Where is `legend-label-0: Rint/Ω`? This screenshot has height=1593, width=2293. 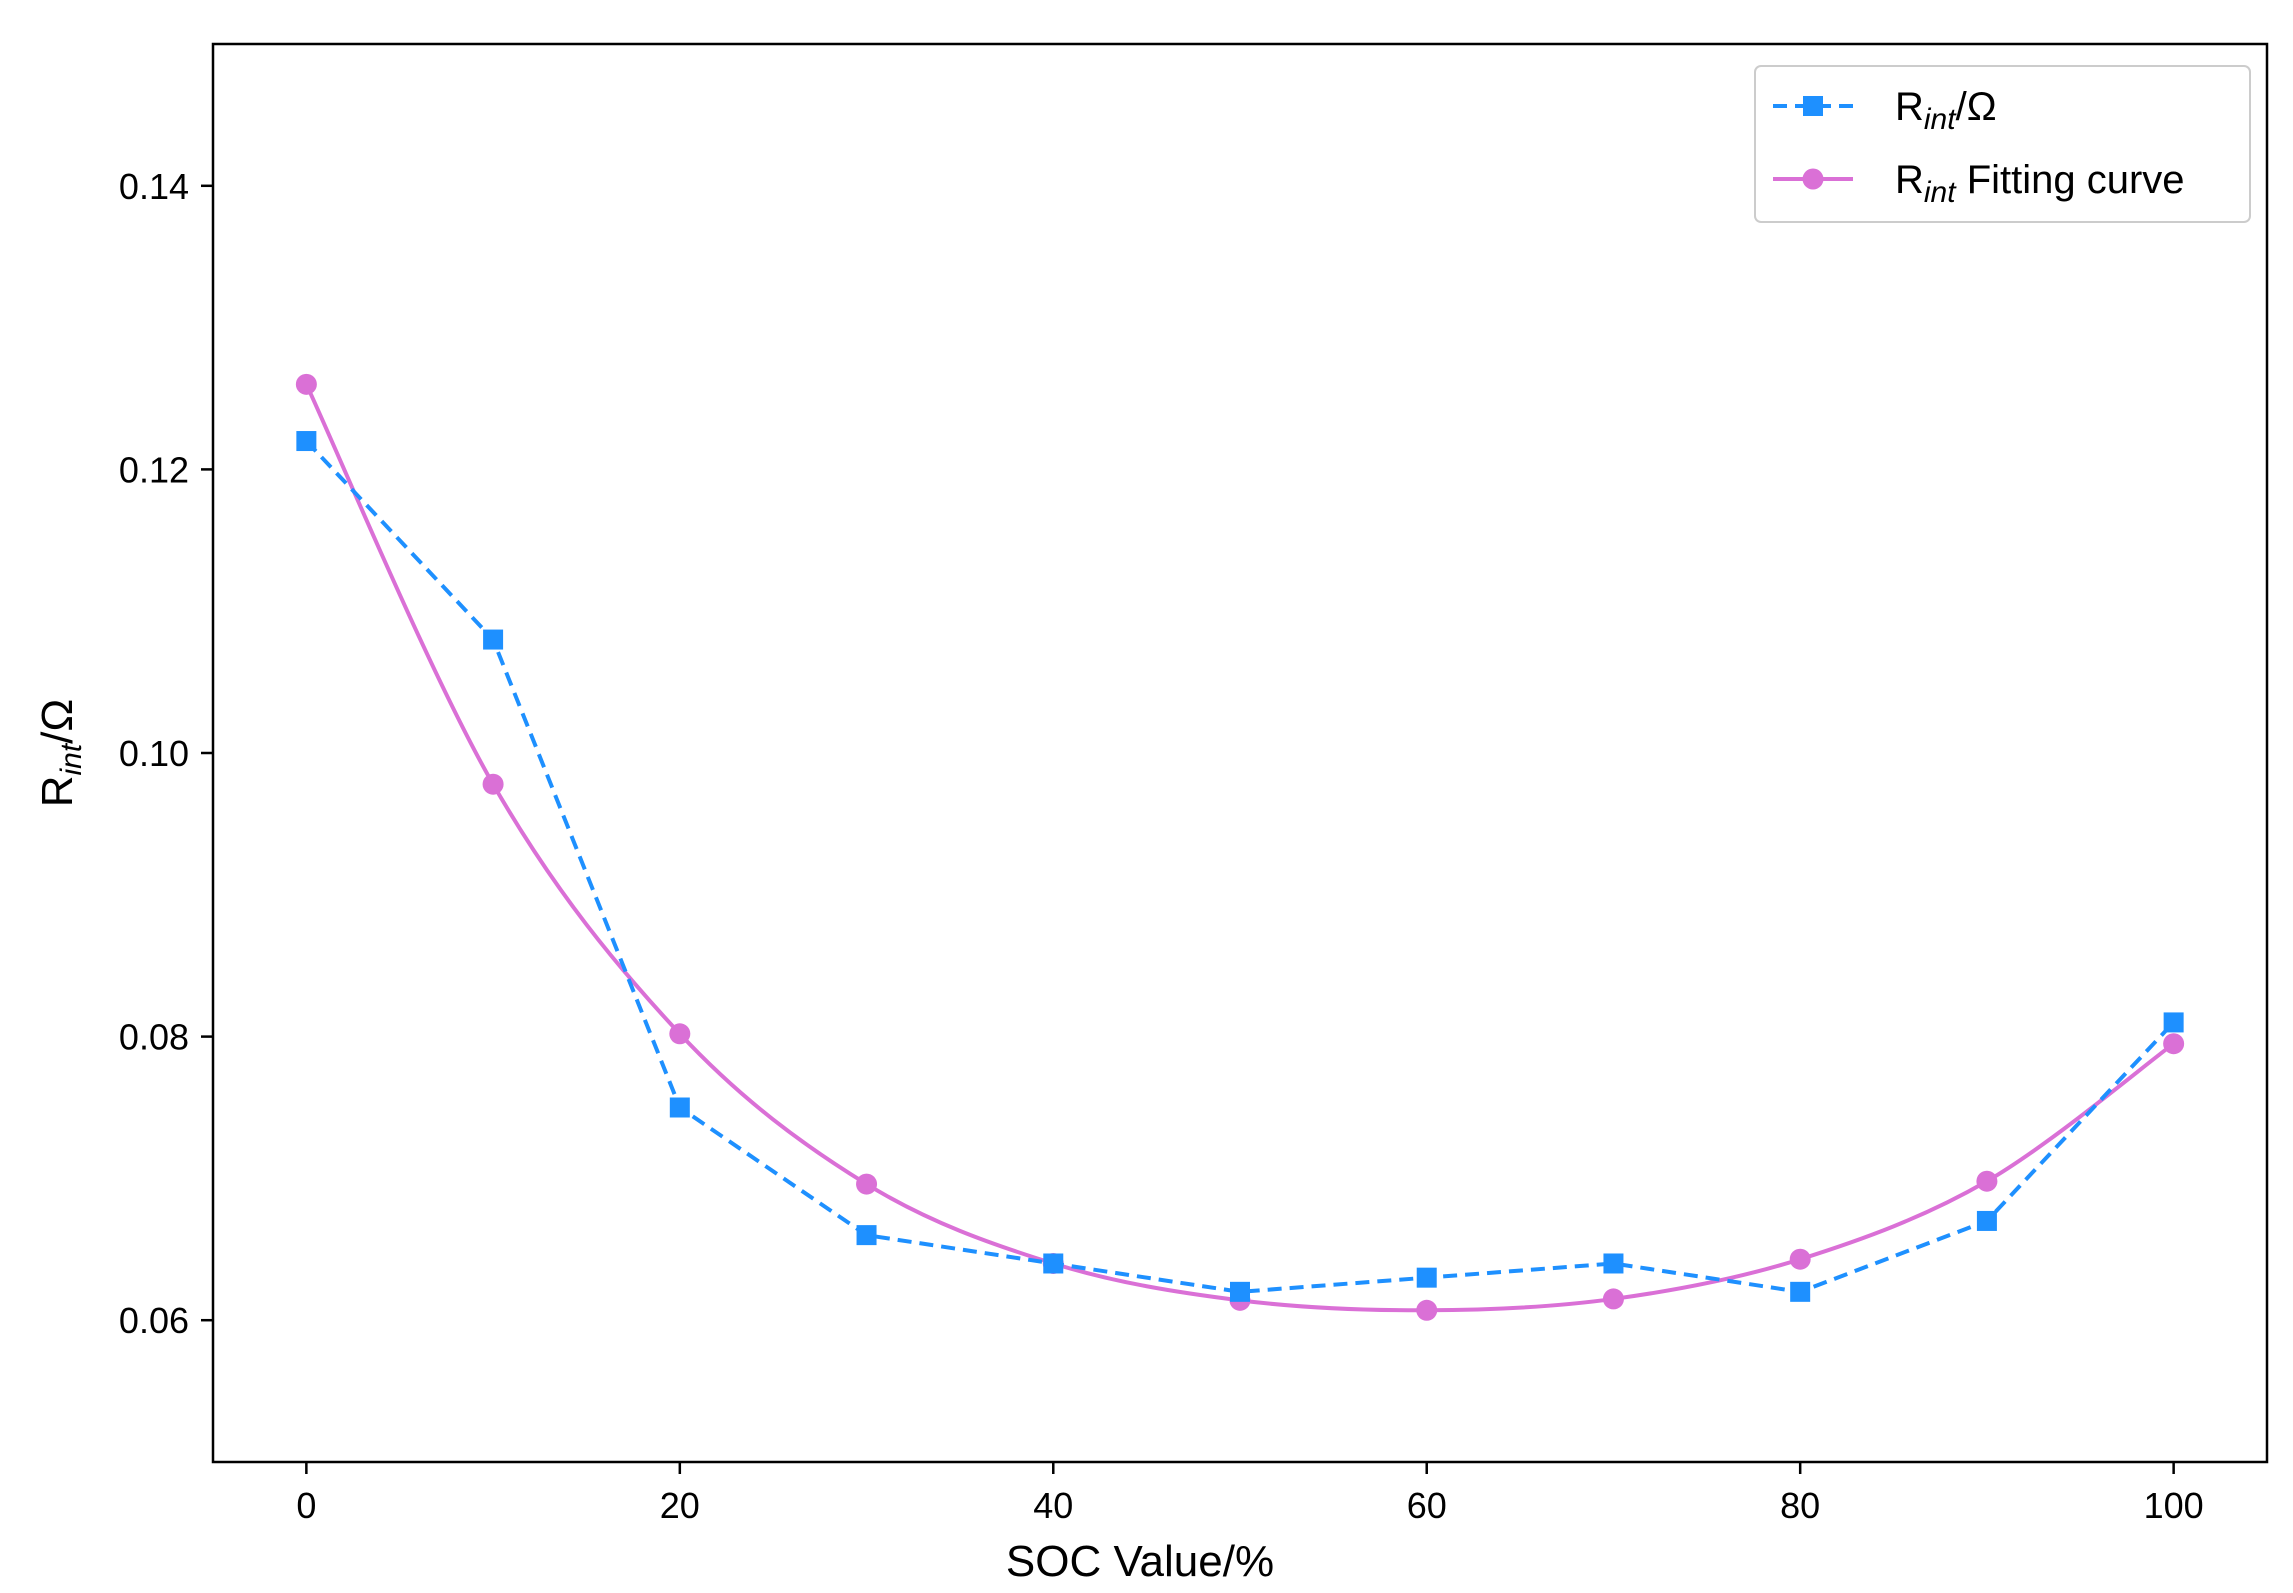
legend-label-0: Rint/Ω is located at coordinates (1946, 110).